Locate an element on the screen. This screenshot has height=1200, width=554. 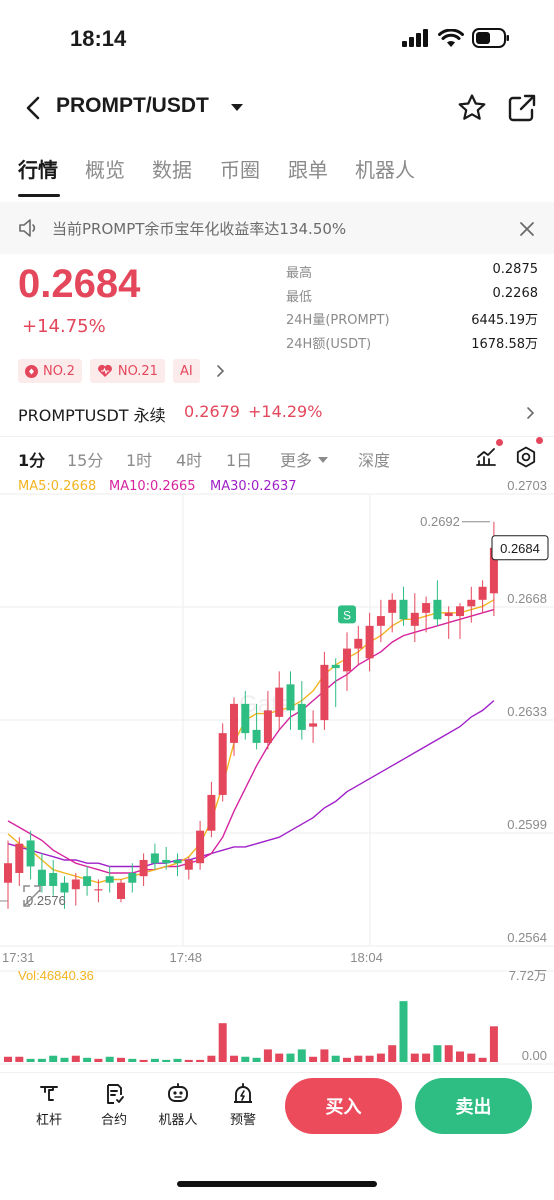
back-arrow-icon is located at coordinates (34, 108).